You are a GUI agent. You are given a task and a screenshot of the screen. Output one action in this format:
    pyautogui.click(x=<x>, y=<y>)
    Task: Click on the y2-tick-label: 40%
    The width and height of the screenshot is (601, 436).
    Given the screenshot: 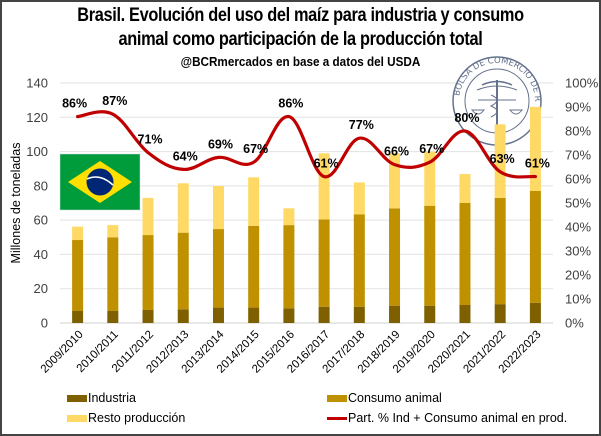 What is the action you would take?
    pyautogui.click(x=578, y=227)
    